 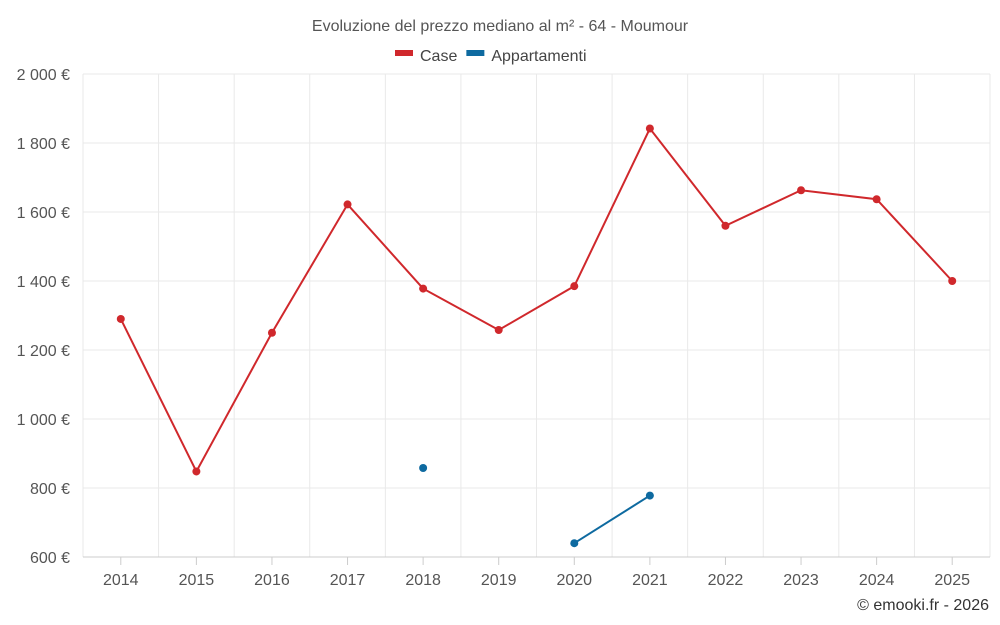 I want to click on legend: Case Appartamenti, so click(x=491, y=56).